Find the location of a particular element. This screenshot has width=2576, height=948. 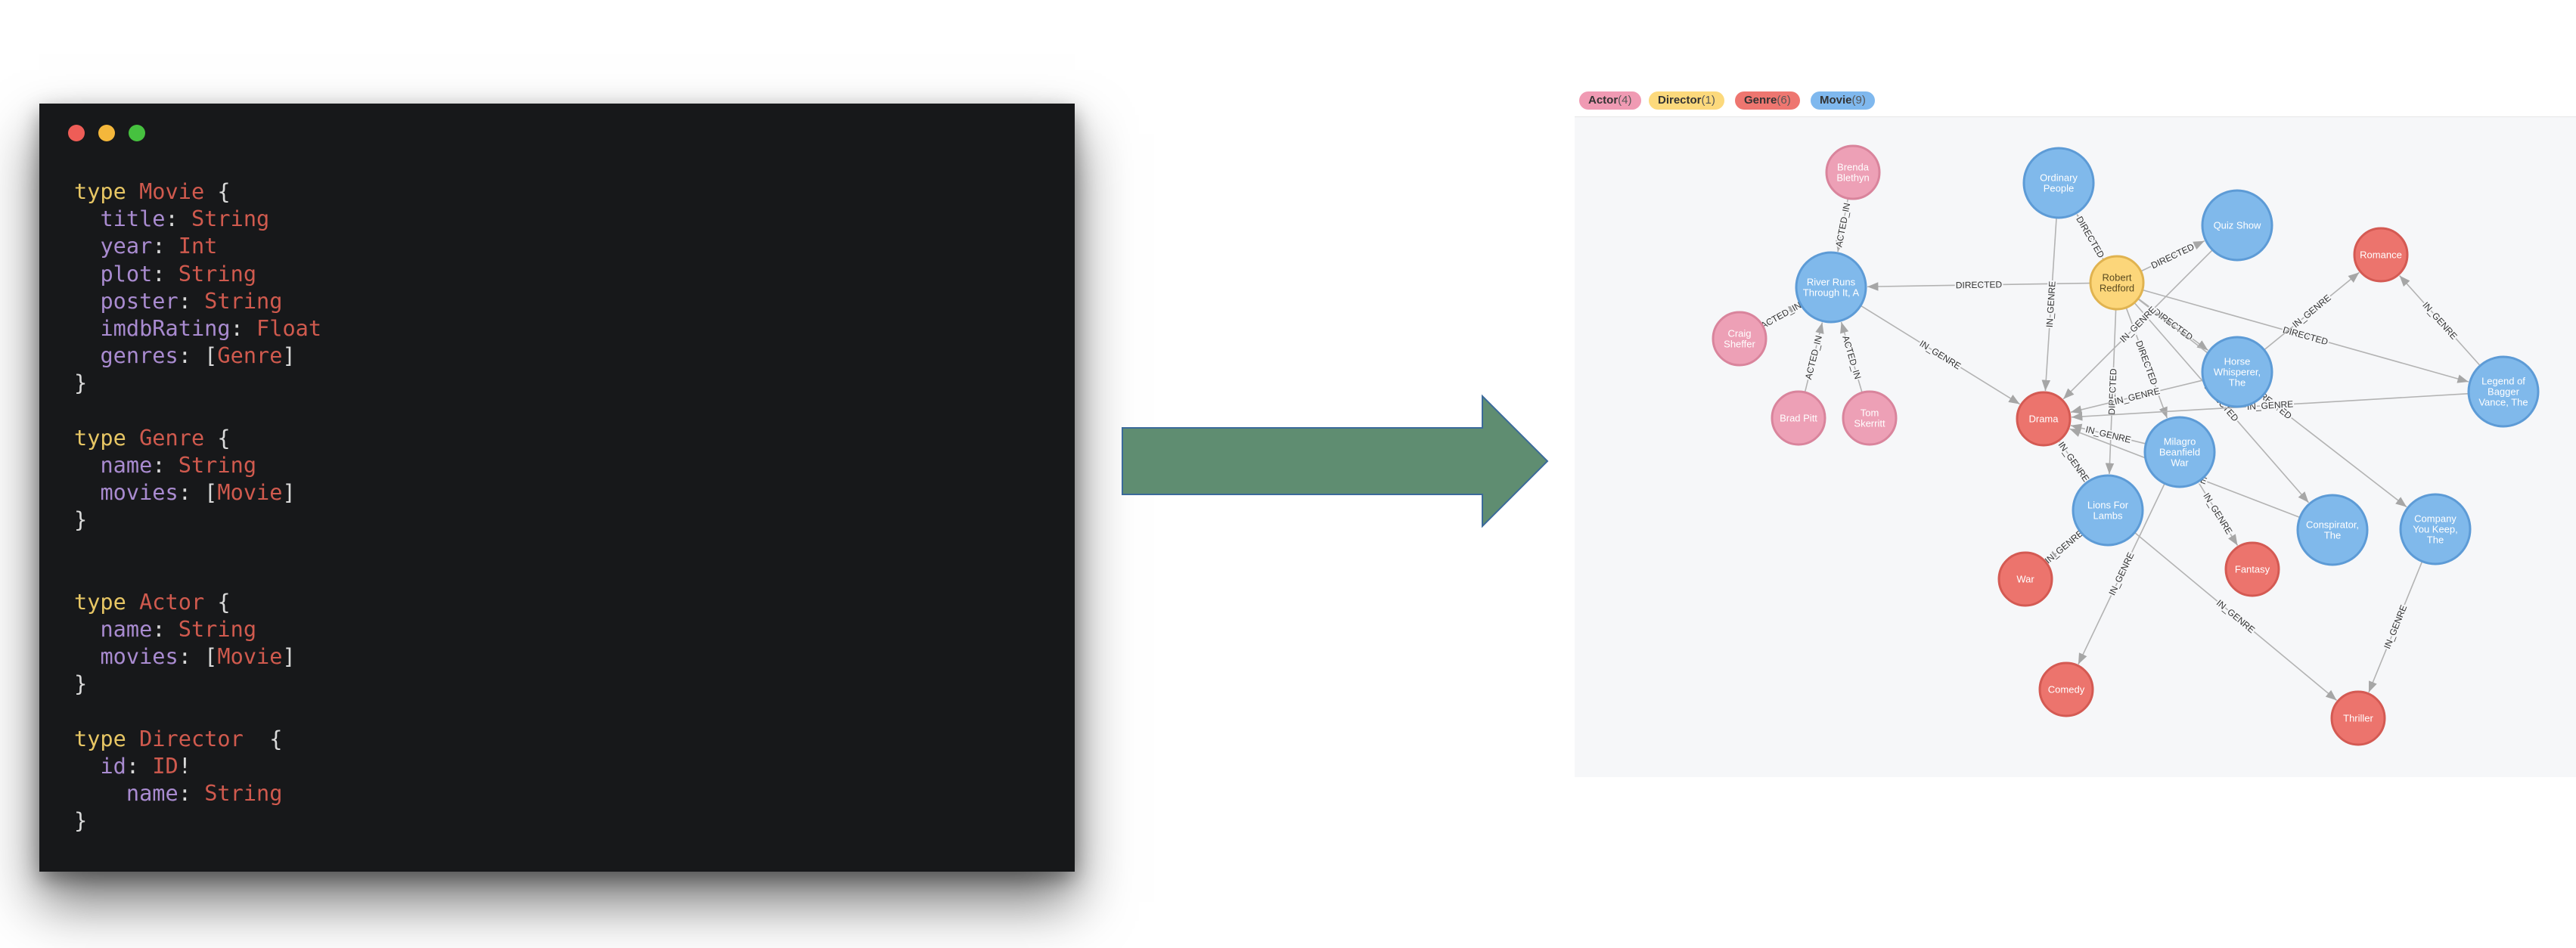

node-genre: Comedy is located at coordinates (2066, 689).